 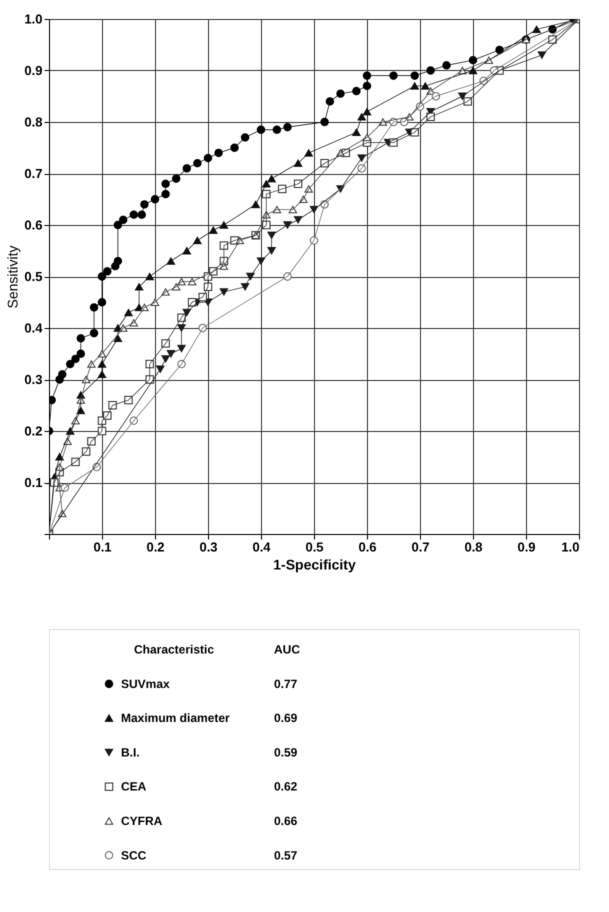 I want to click on y-tick-label: 0.1, so click(x=33, y=482).